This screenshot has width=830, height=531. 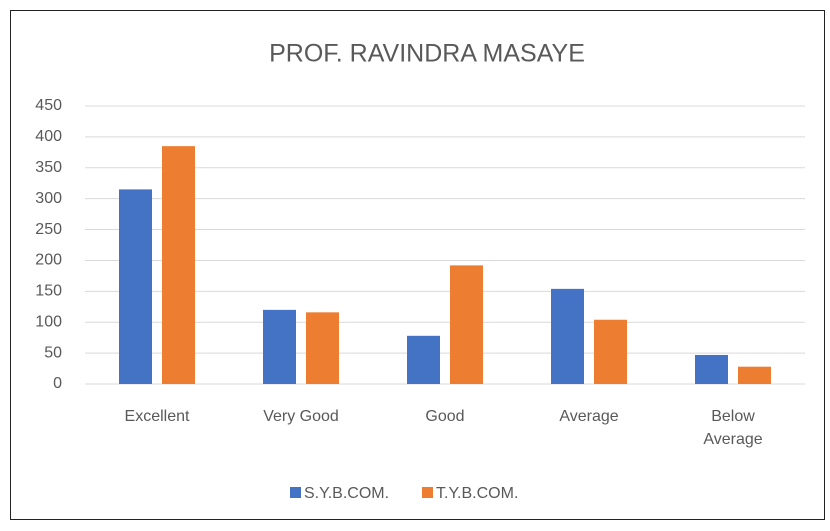 What do you see at coordinates (53, 352) in the screenshot?
I see `y-tick-label: 50` at bounding box center [53, 352].